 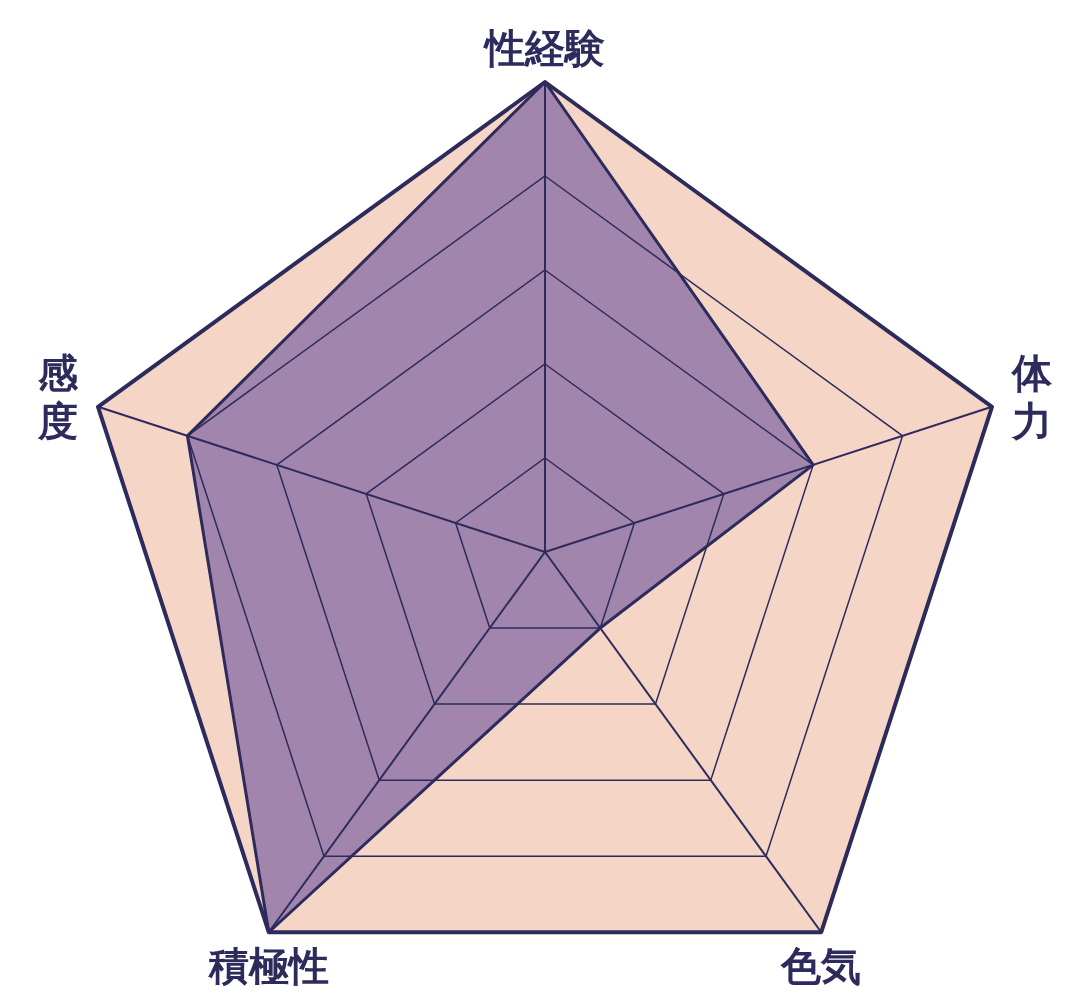 I want to click on spoke-label: 体力, so click(x=1031, y=396).